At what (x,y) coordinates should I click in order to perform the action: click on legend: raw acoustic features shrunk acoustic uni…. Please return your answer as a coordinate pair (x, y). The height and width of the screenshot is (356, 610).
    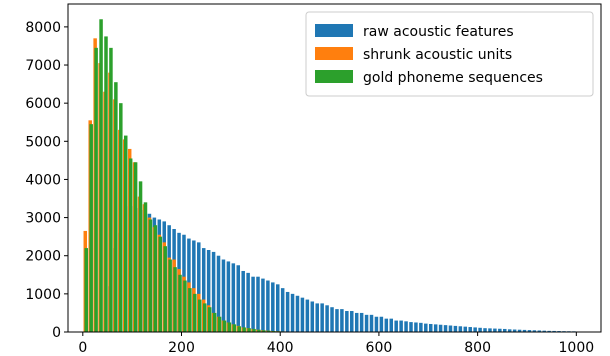
    Looking at the image, I should click on (449, 54).